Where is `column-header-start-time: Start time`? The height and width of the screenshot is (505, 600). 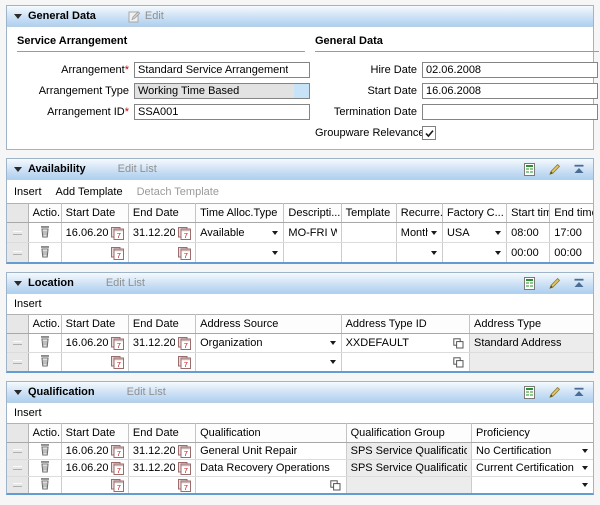
column-header-start-time: Start time is located at coordinates (528, 213).